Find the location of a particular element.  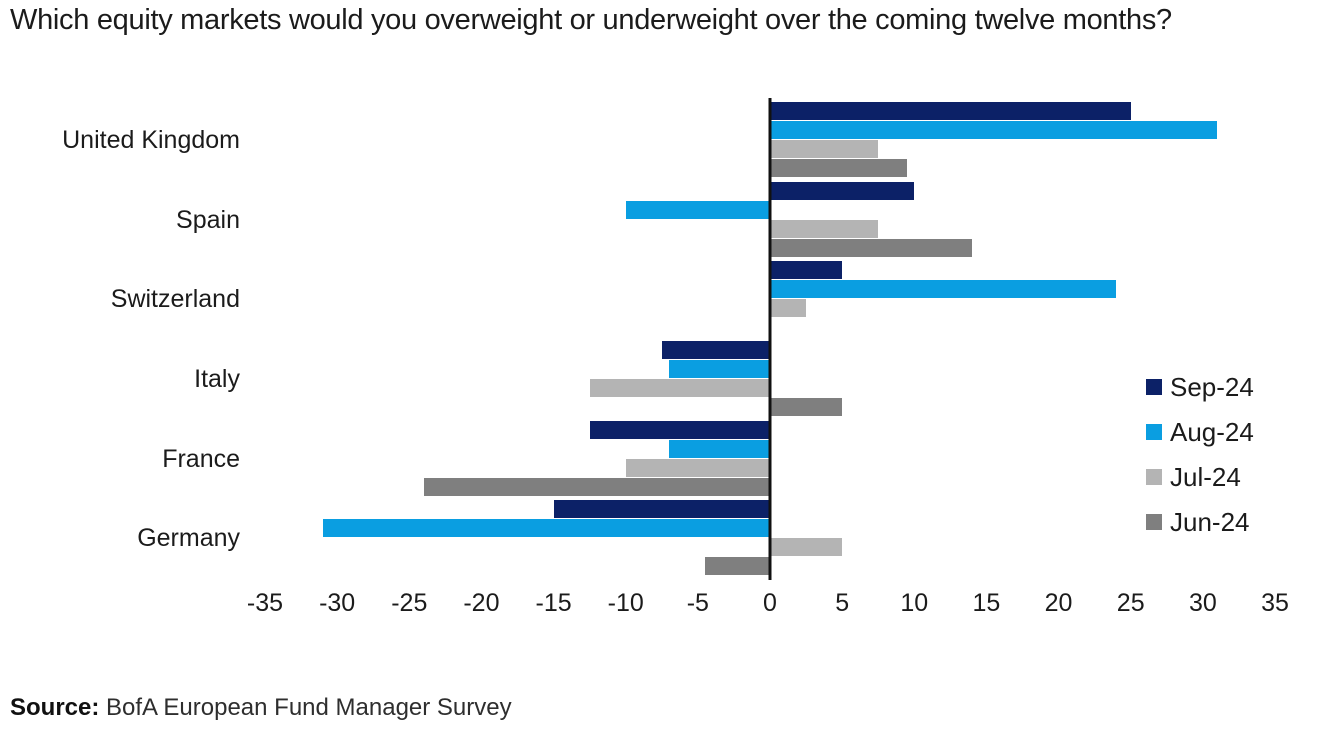

legend-entry-sep-24: Sep-24 is located at coordinates (1200, 387).